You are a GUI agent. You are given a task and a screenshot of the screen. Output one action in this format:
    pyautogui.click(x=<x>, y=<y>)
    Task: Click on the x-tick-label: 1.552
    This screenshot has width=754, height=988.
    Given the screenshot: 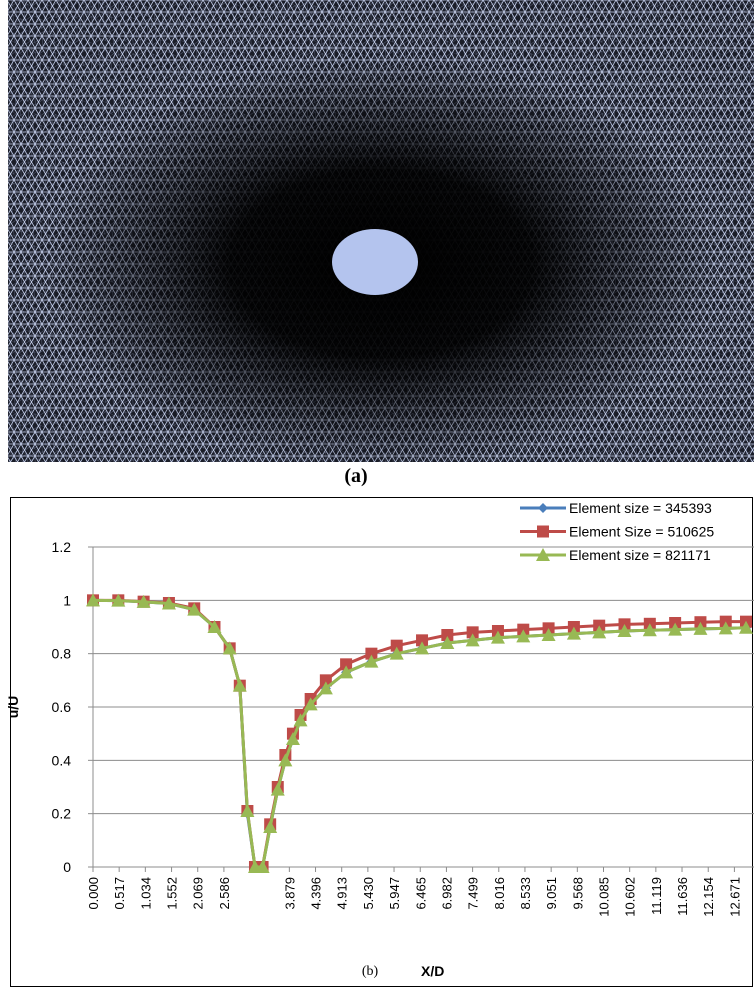 What is the action you would take?
    pyautogui.click(x=172, y=893)
    